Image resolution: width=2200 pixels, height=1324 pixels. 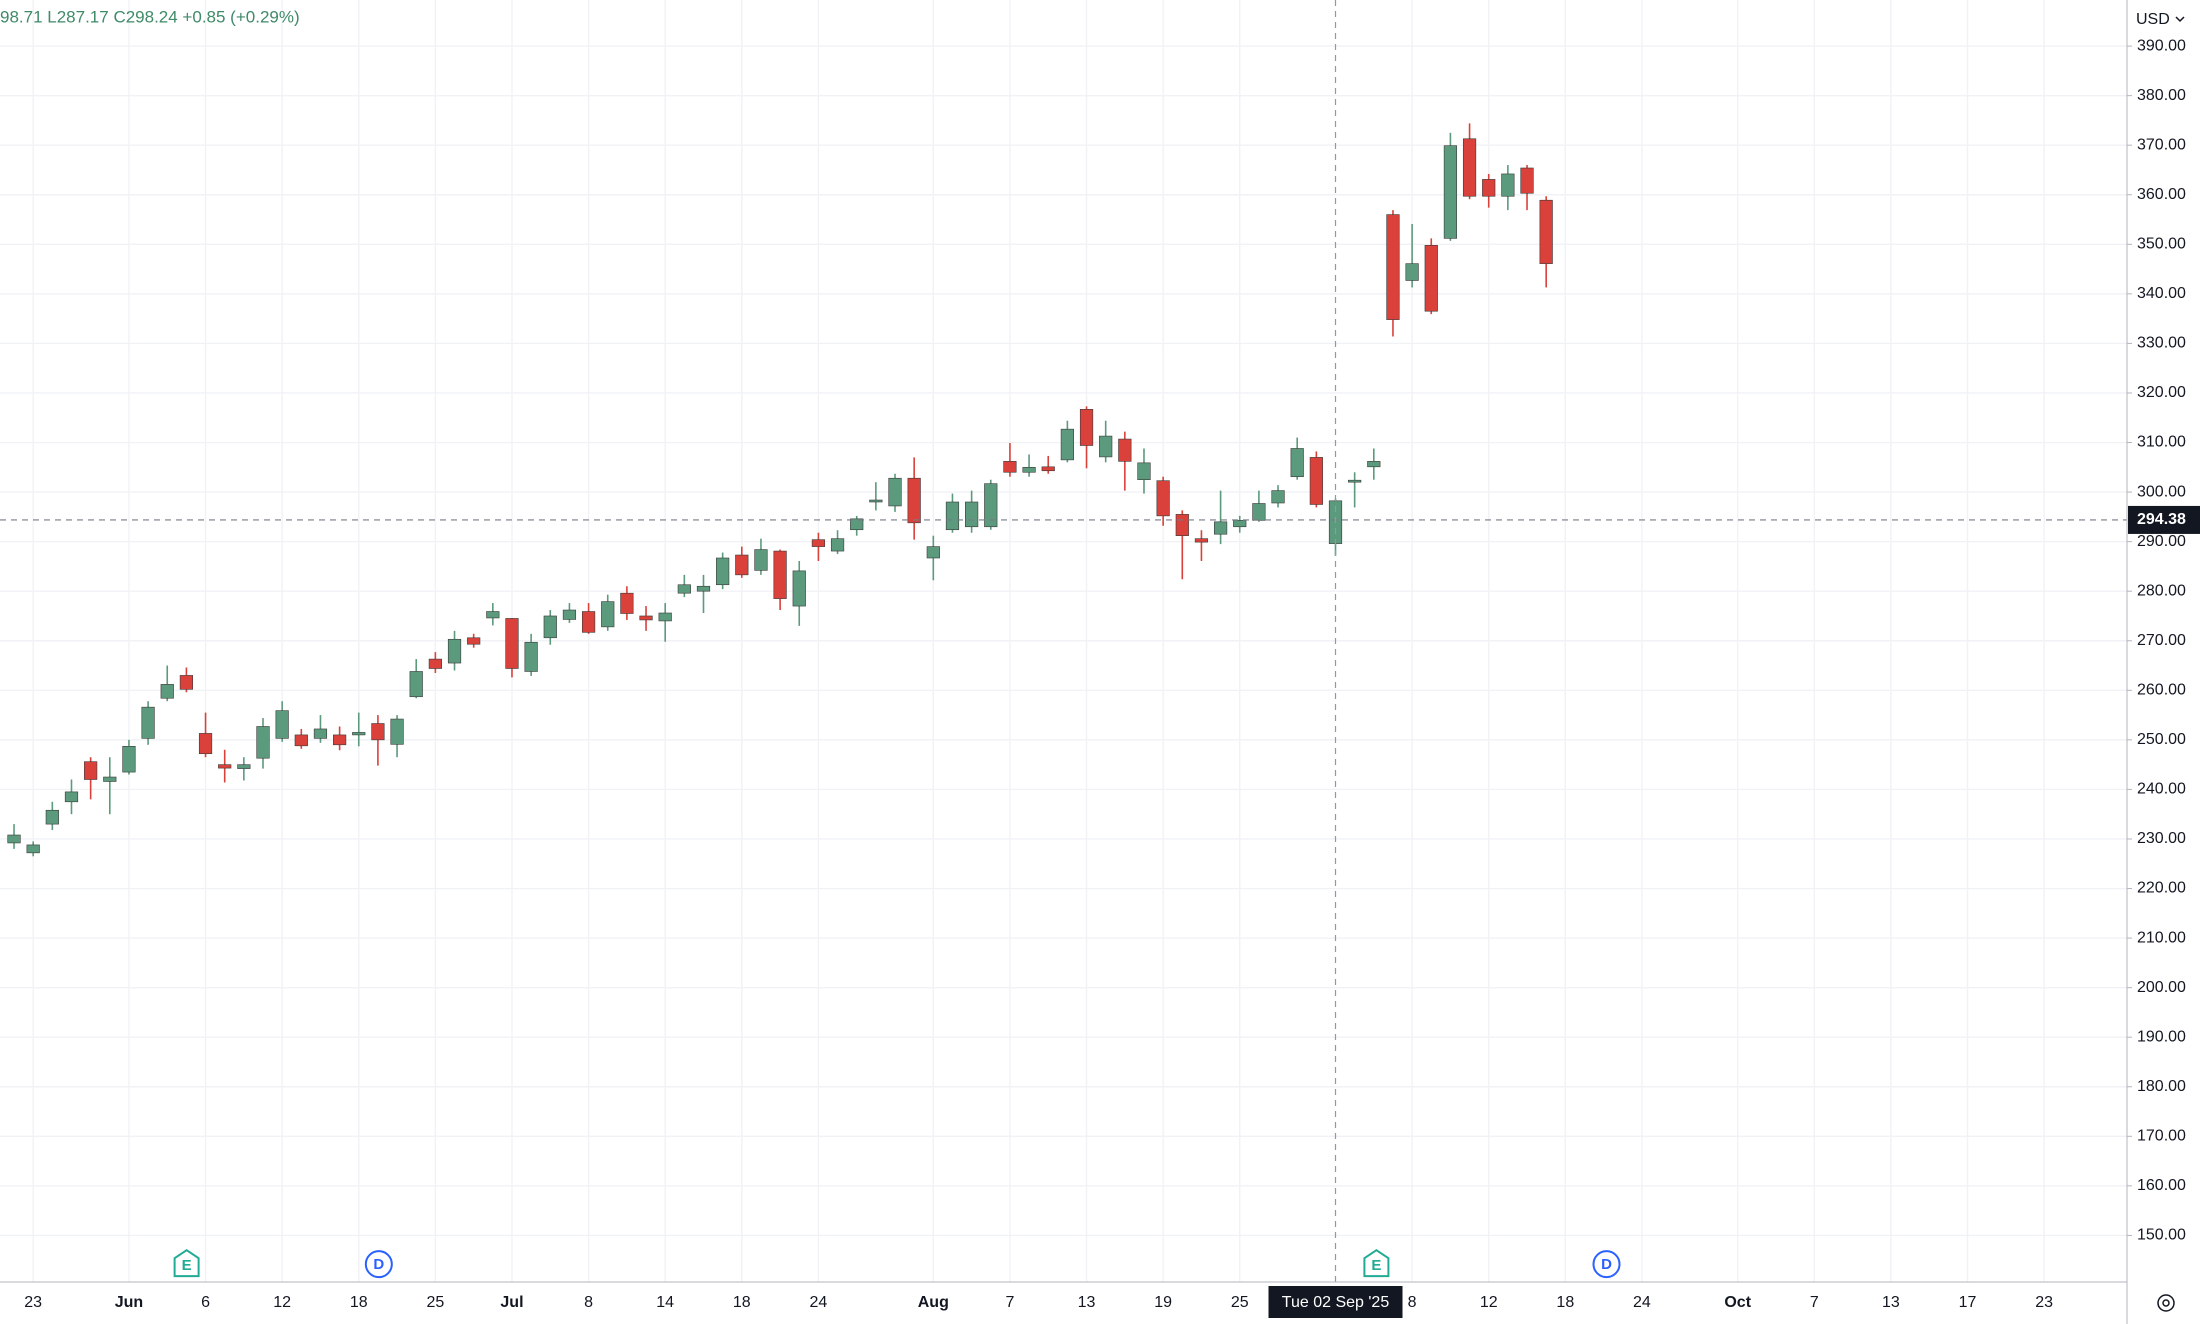 What do you see at coordinates (1240, 1302) in the screenshot?
I see `x-tick-label: 25` at bounding box center [1240, 1302].